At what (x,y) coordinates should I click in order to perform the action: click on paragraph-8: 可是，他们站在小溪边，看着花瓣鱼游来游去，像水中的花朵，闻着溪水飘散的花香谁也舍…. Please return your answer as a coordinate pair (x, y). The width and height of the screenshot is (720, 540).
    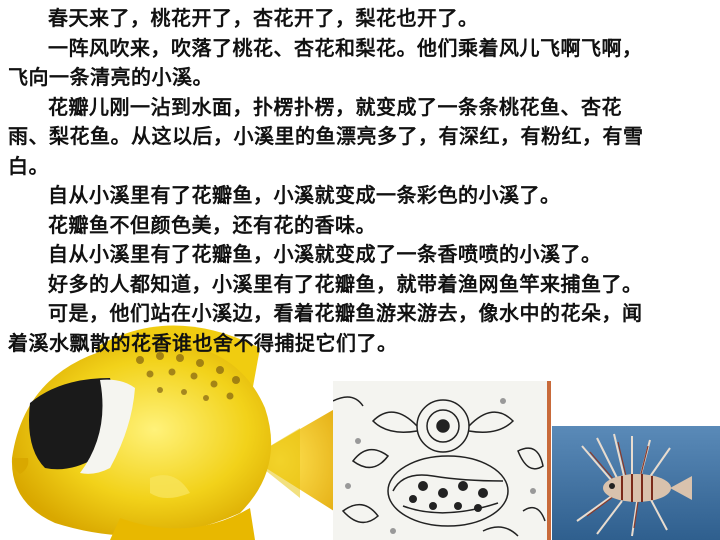
    Looking at the image, I should click on (325, 328).